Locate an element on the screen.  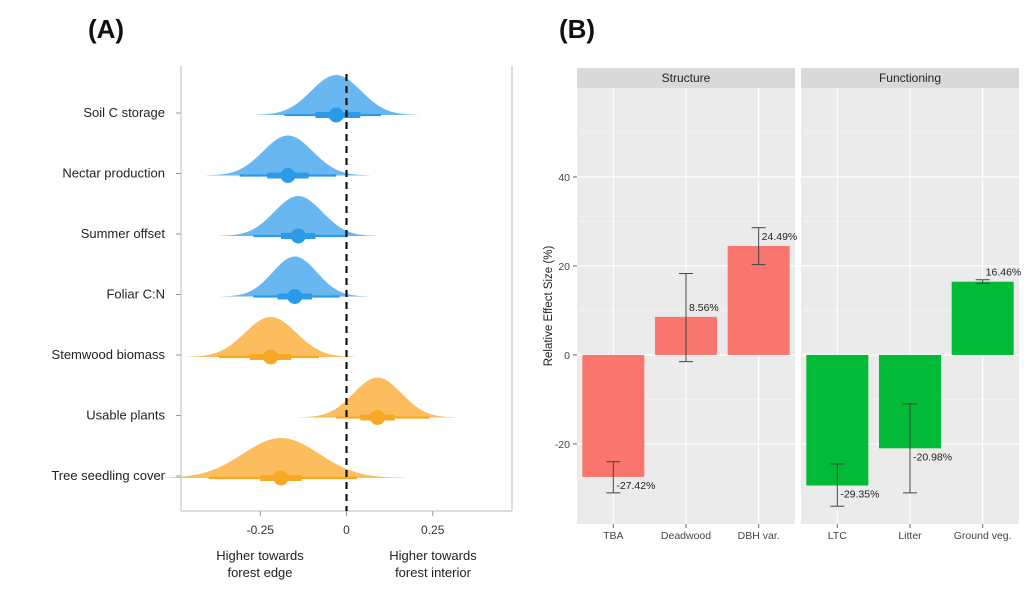
facet-structure-strip is located at coordinates (686, 78).